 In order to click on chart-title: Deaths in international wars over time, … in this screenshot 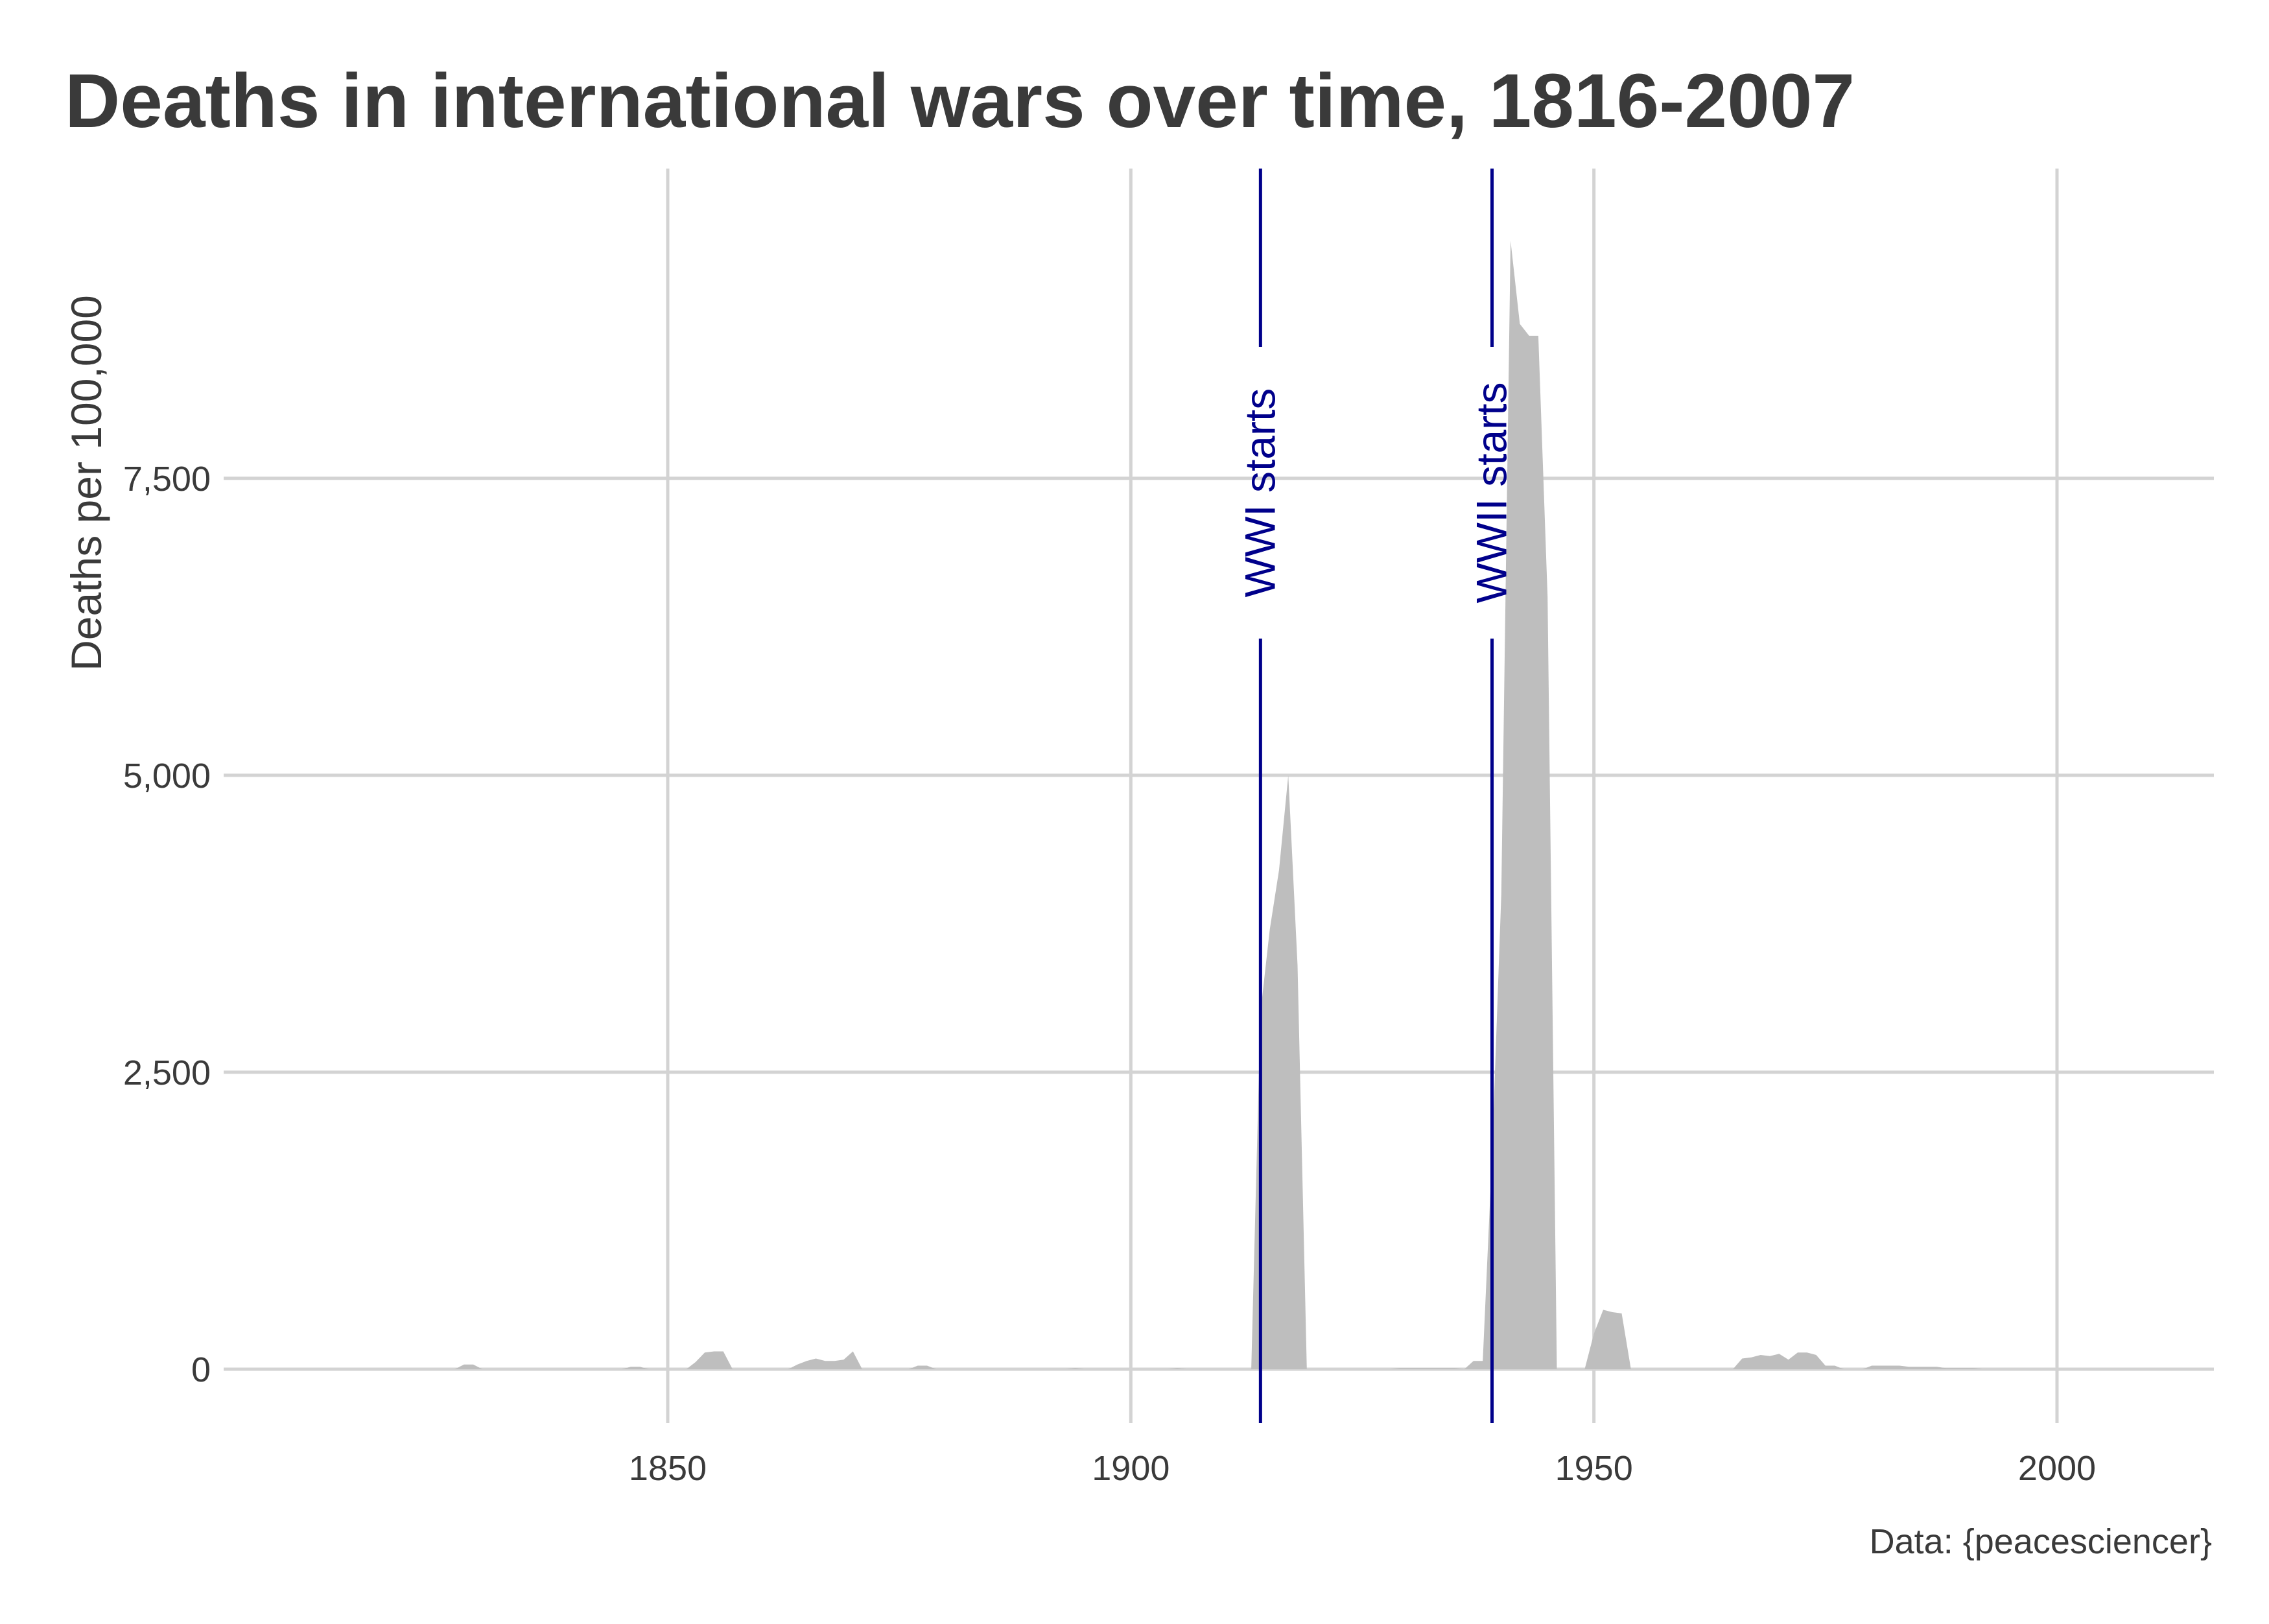, I will do `click(960, 101)`.